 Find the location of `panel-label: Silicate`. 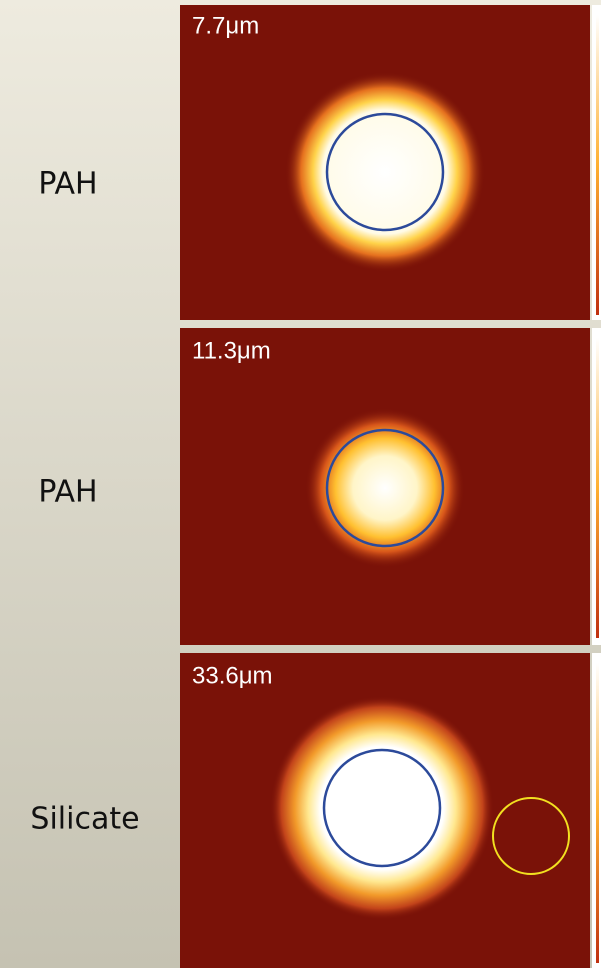

panel-label: Silicate is located at coordinates (84, 819).